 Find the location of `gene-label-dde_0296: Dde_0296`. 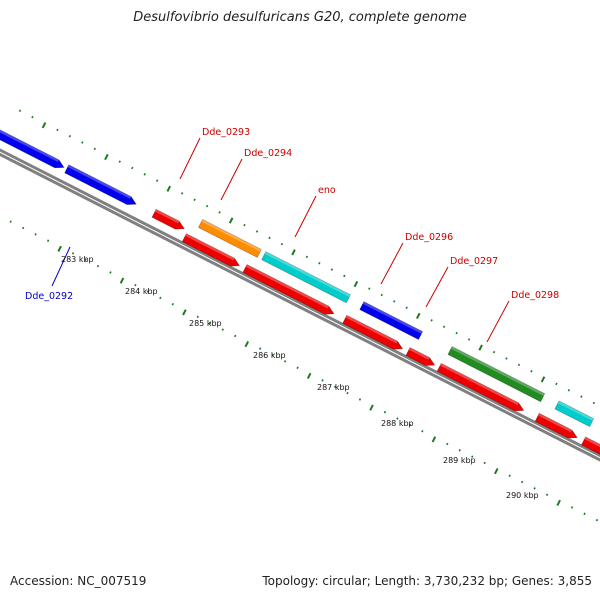

gene-label-dde_0296: Dde_0296 is located at coordinates (429, 237).